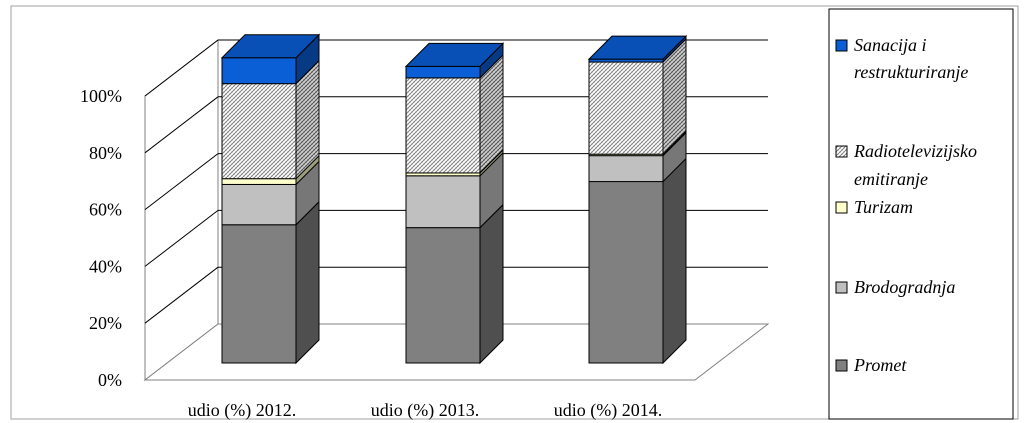 The height and width of the screenshot is (423, 1025). What do you see at coordinates (915, 151) in the screenshot?
I see `legend-label: Radiotelevizijsko` at bounding box center [915, 151].